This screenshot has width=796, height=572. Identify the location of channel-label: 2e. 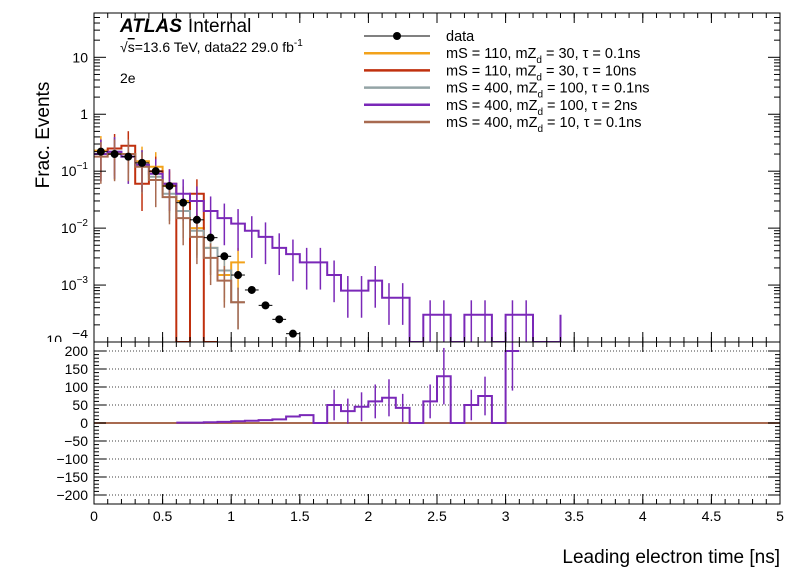
(128, 78).